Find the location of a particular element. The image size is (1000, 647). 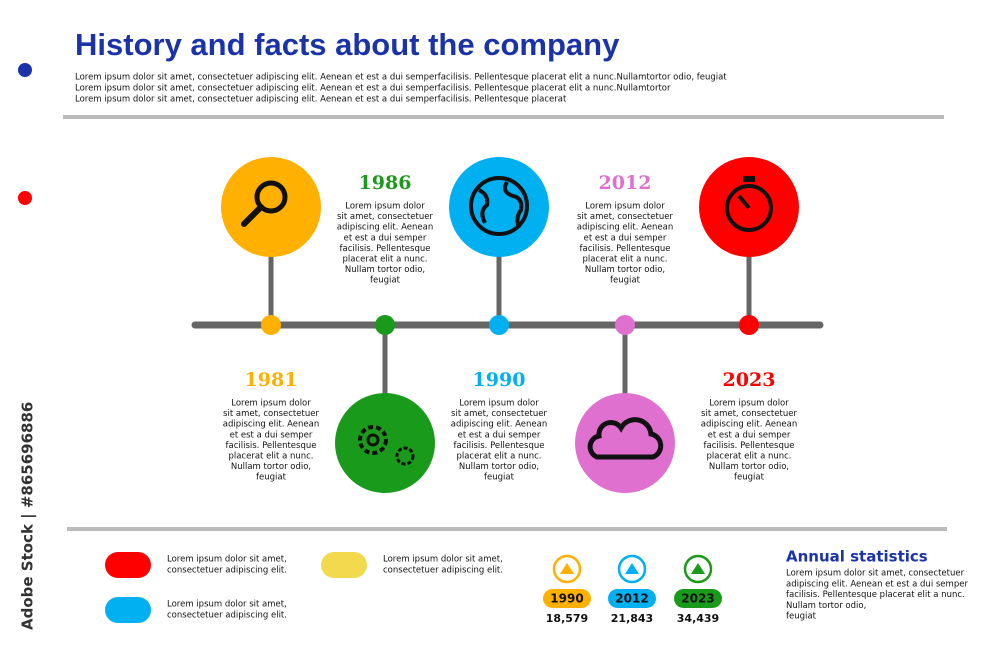

stat-value: 34,439 is located at coordinates (698, 618).